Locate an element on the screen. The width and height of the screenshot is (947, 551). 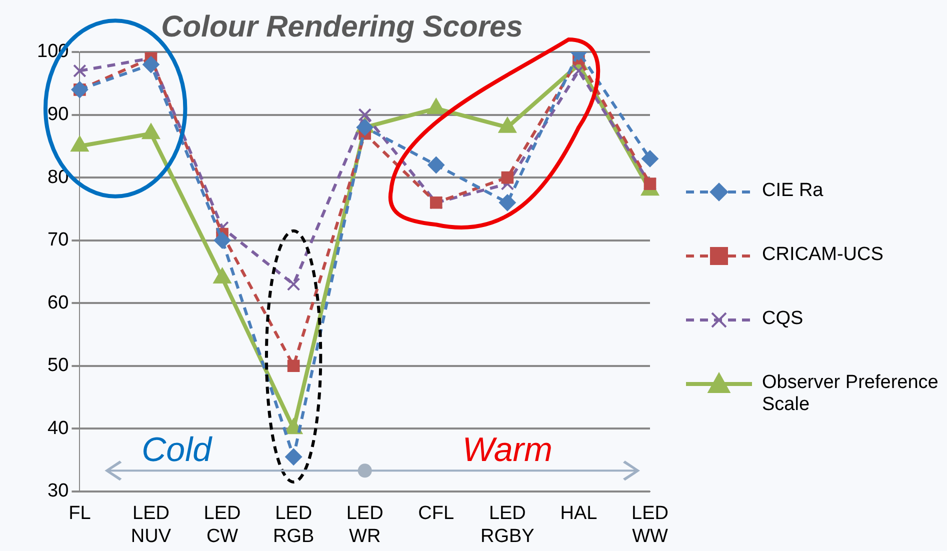
legend-label: CIE Ra is located at coordinates (793, 191).